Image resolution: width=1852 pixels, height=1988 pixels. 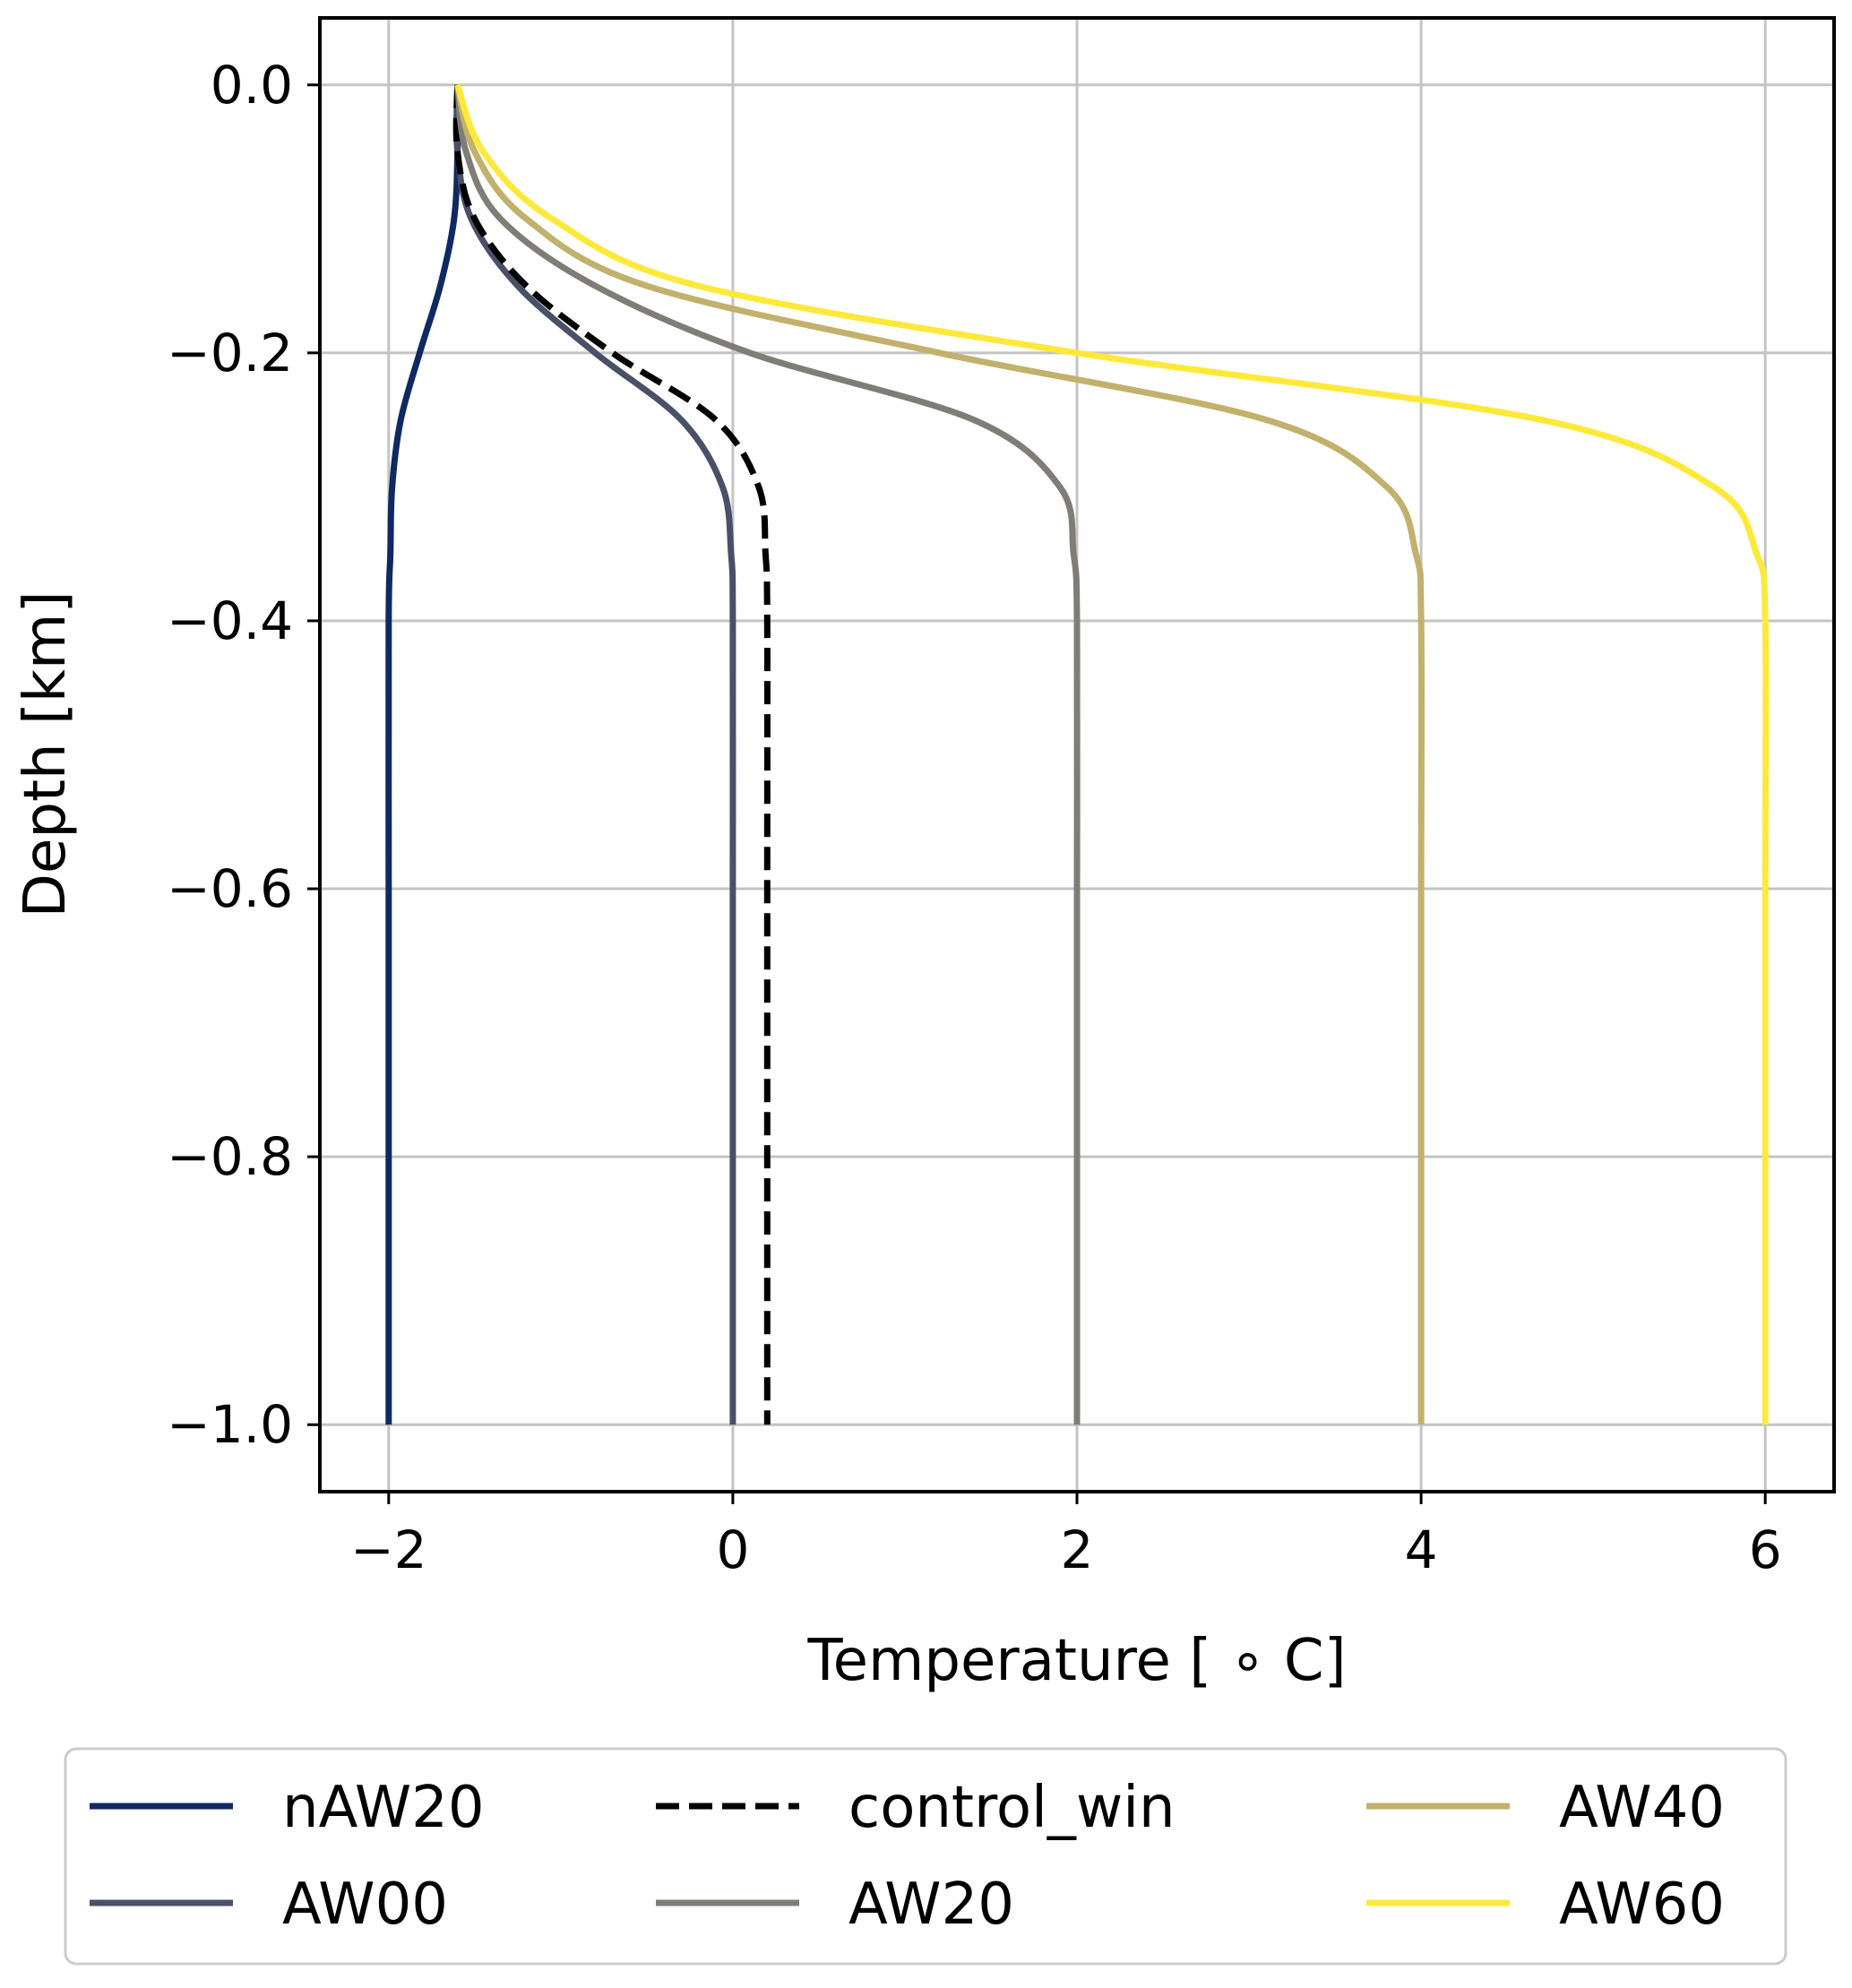 I want to click on series-line-control-win, so click(x=611, y=754).